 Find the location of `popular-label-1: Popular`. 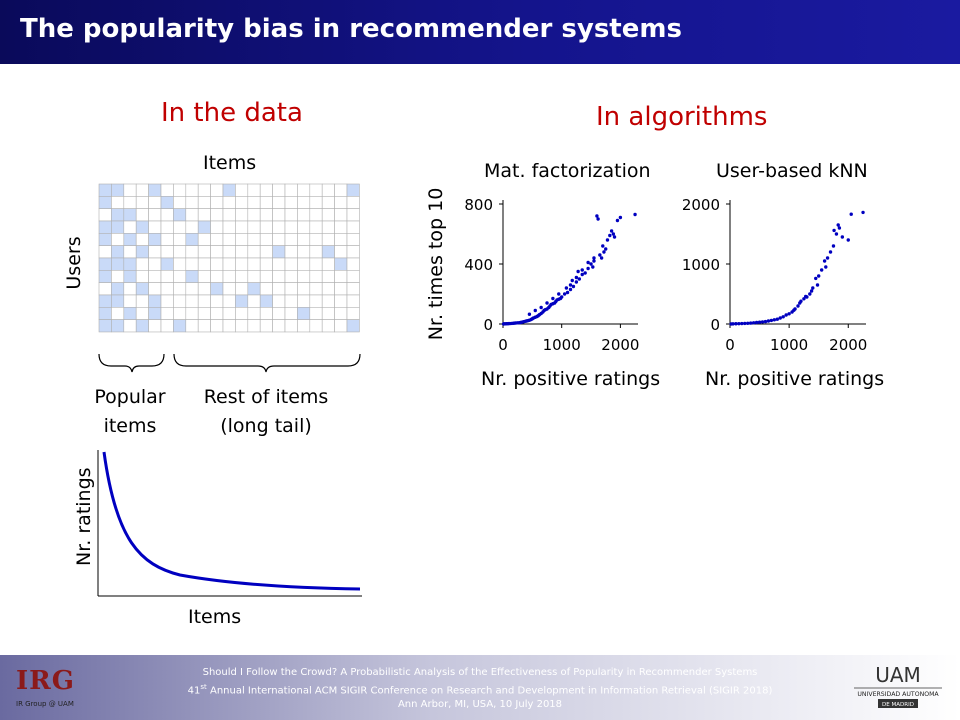

popular-label-1: Popular is located at coordinates (130, 397).